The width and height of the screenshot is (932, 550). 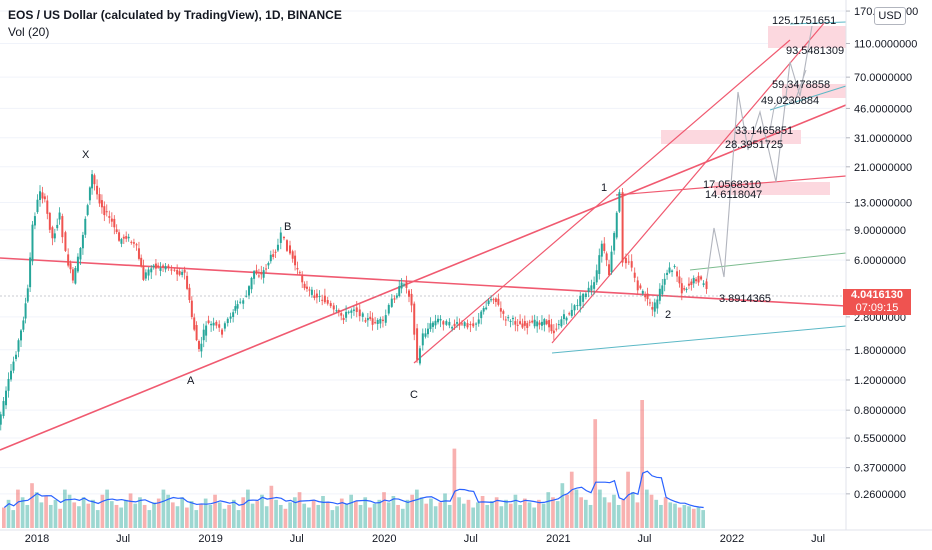 What do you see at coordinates (815, 51) in the screenshot?
I see `price-level-label: 93.5481309` at bounding box center [815, 51].